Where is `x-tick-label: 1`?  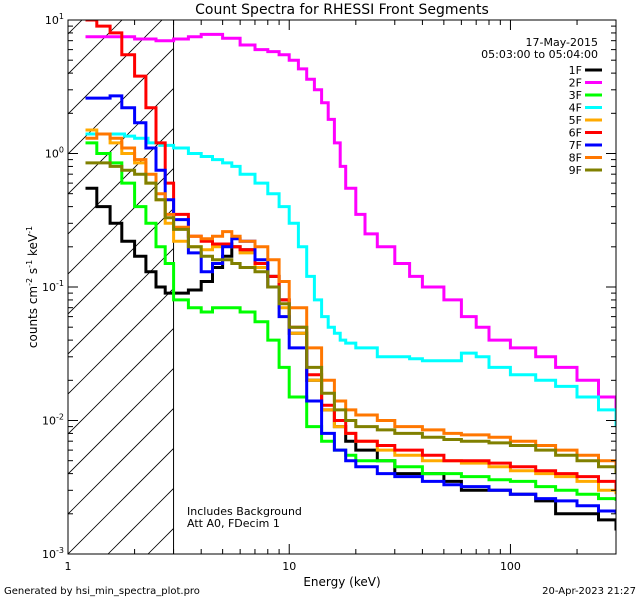
x-tick-label: 1 is located at coordinates (68, 566).